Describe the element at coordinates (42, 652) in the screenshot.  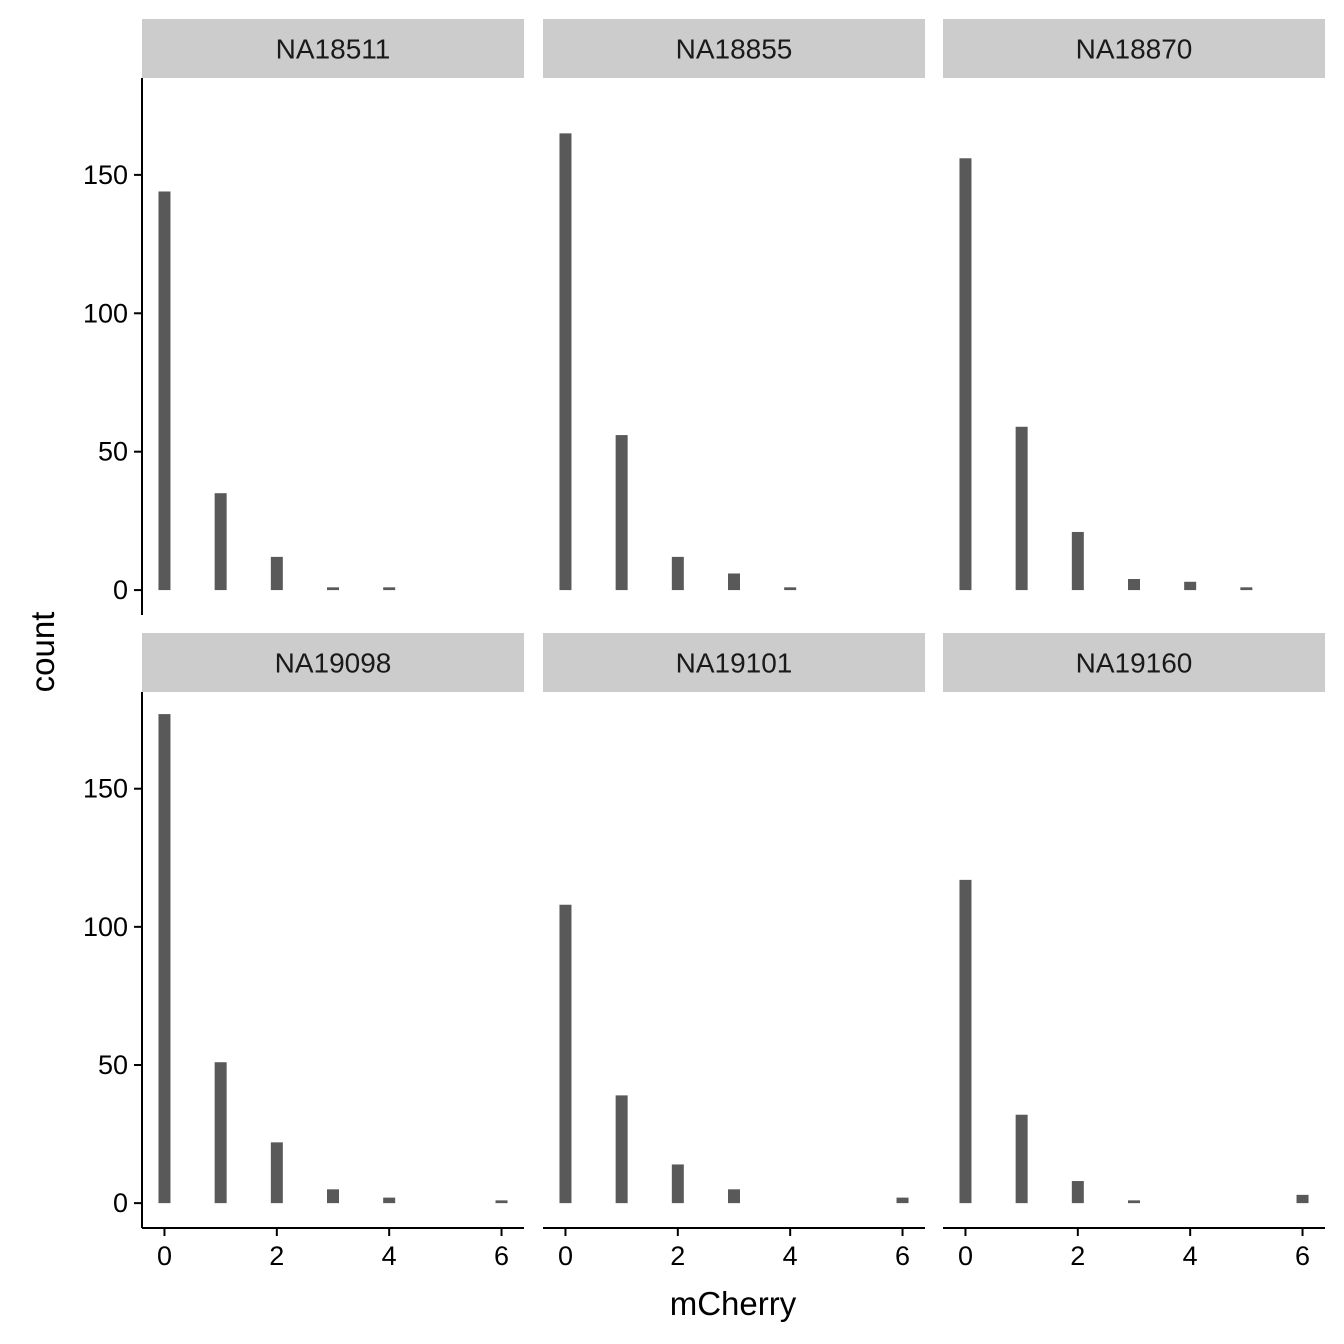
I see `y-axis-title: count` at that location.